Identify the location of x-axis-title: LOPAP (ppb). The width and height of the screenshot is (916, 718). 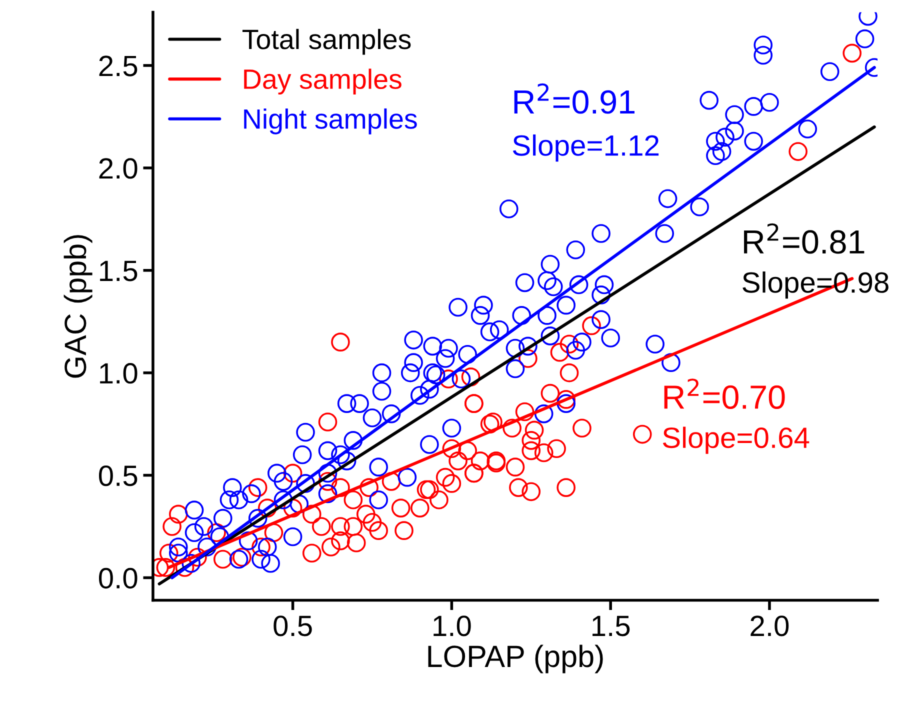
(515, 659).